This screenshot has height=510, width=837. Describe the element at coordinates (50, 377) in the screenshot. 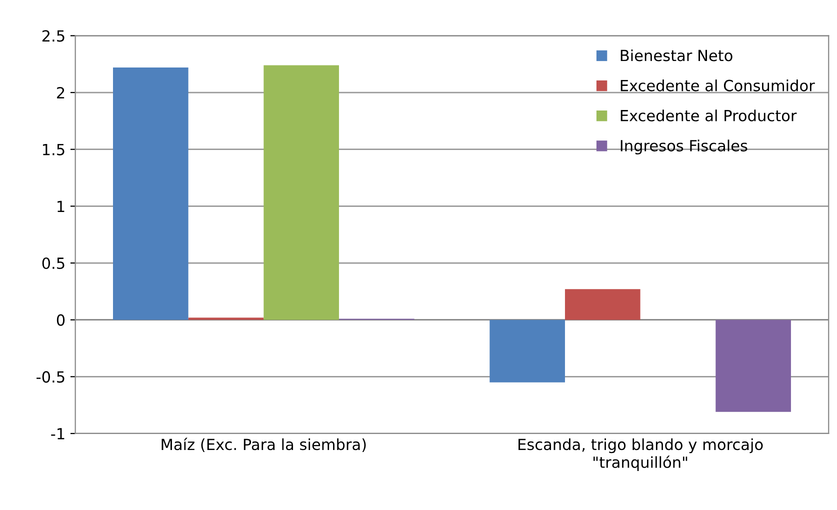

I see `y-tick-label: -0.5` at that location.